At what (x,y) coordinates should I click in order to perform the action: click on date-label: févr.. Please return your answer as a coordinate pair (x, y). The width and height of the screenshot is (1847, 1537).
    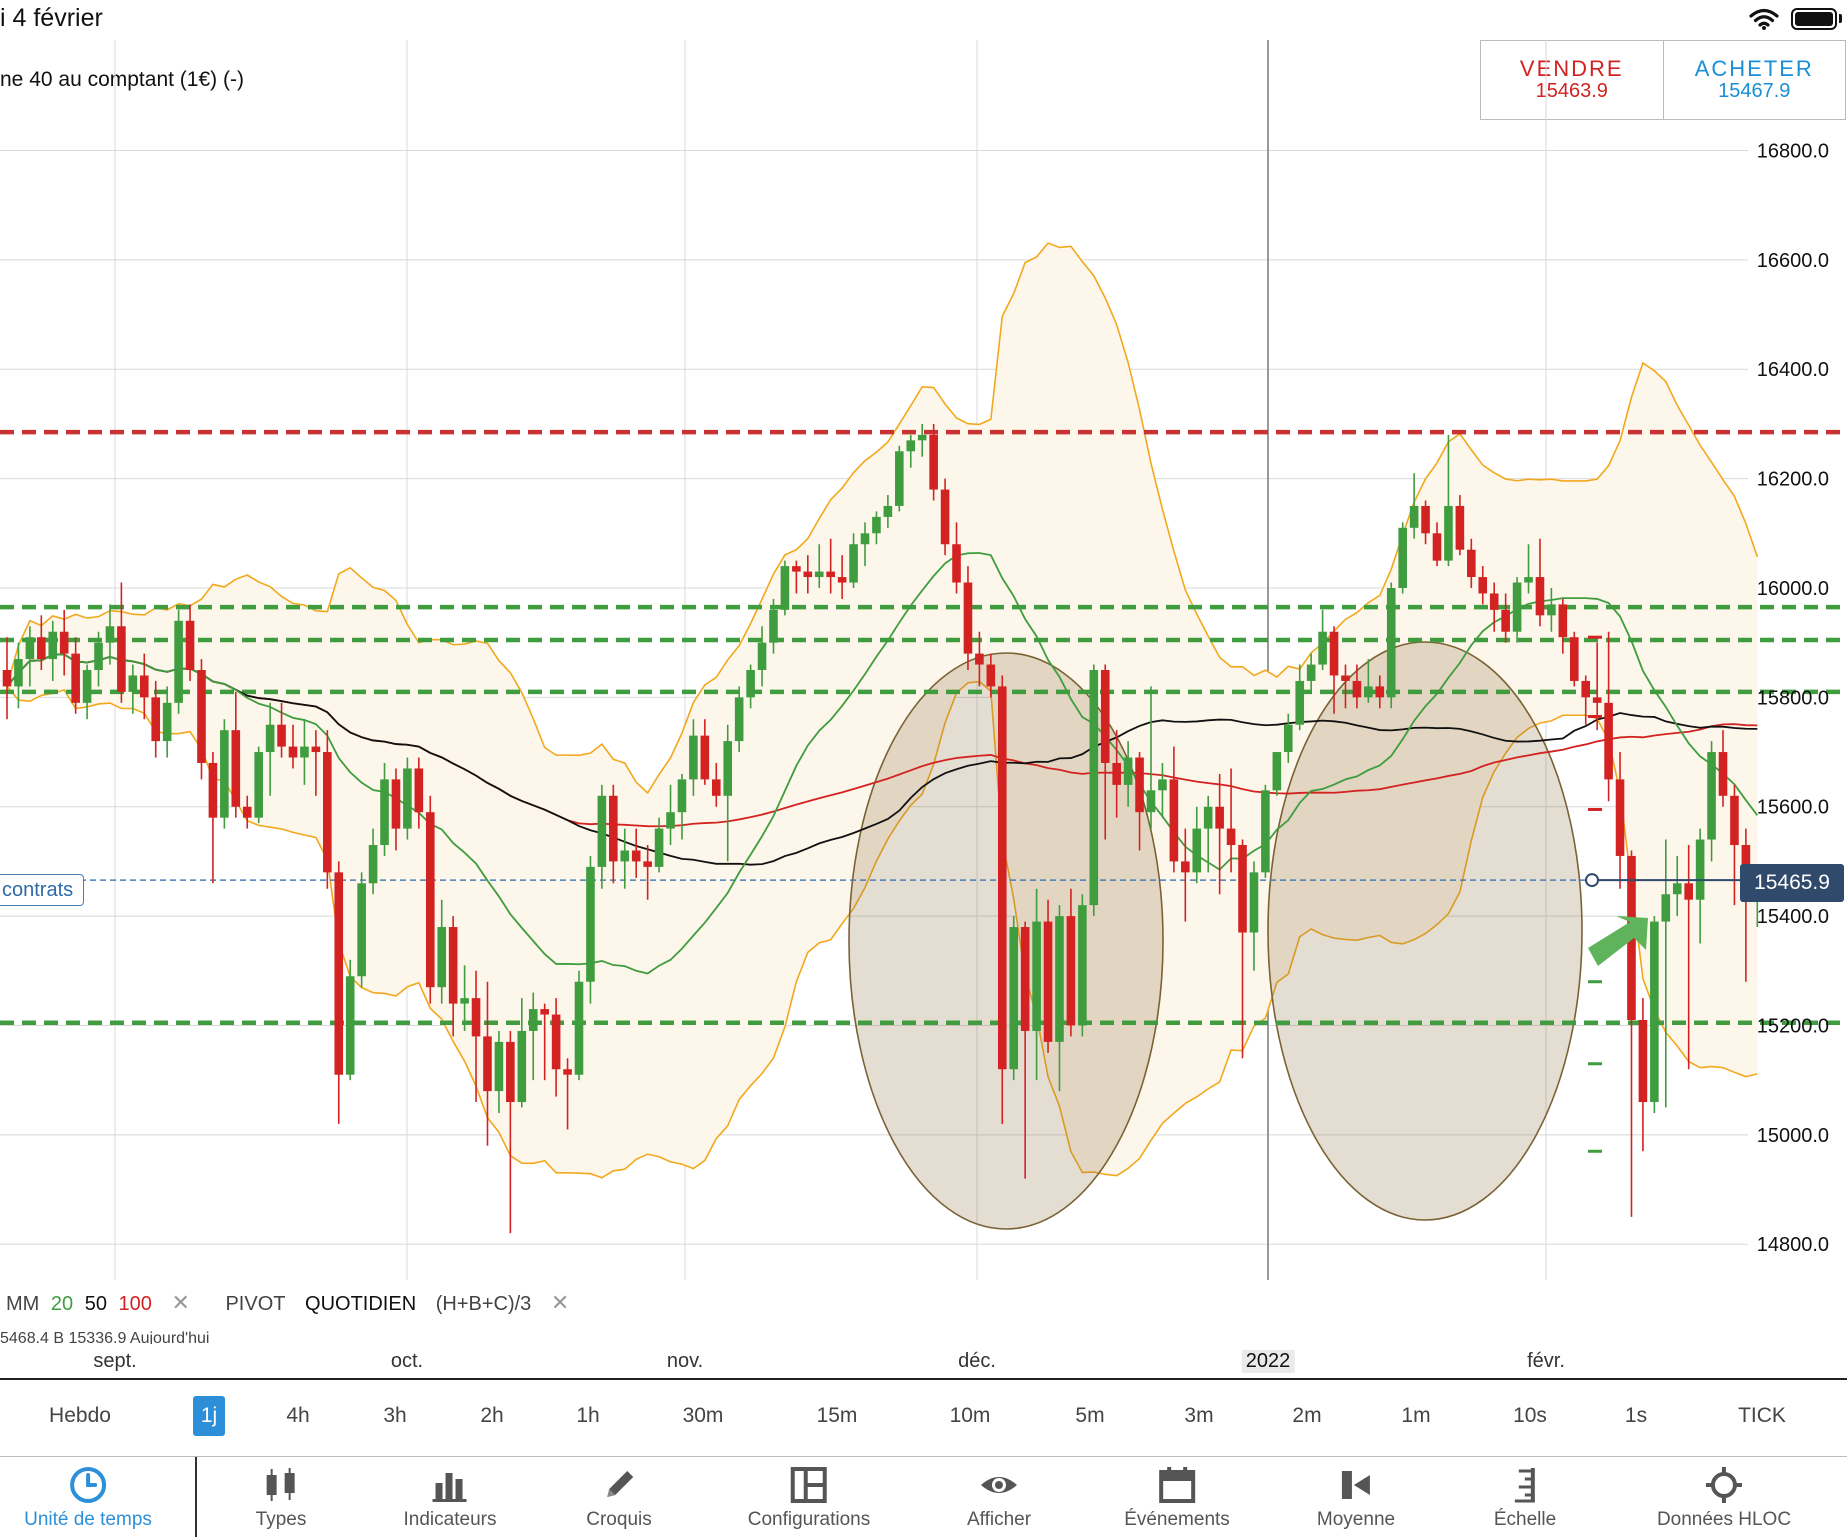
    Looking at the image, I should click on (1546, 1361).